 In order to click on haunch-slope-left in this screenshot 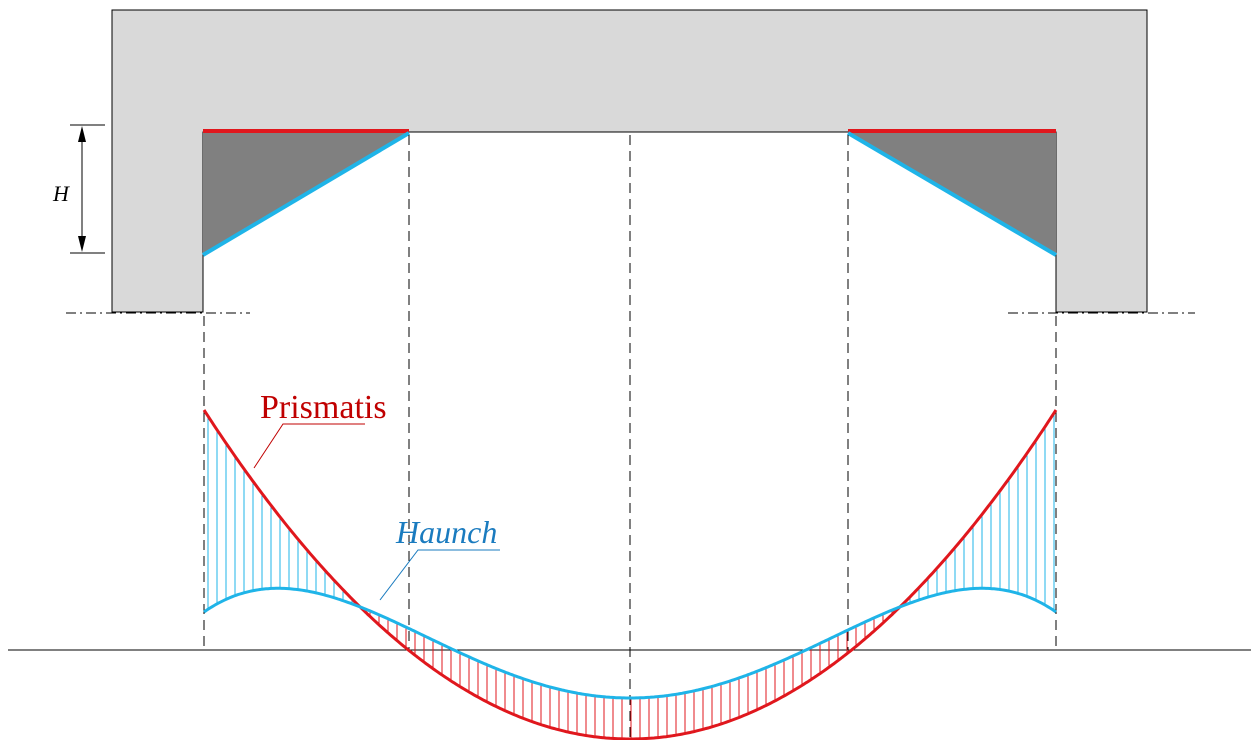, I will do `click(306, 194)`.